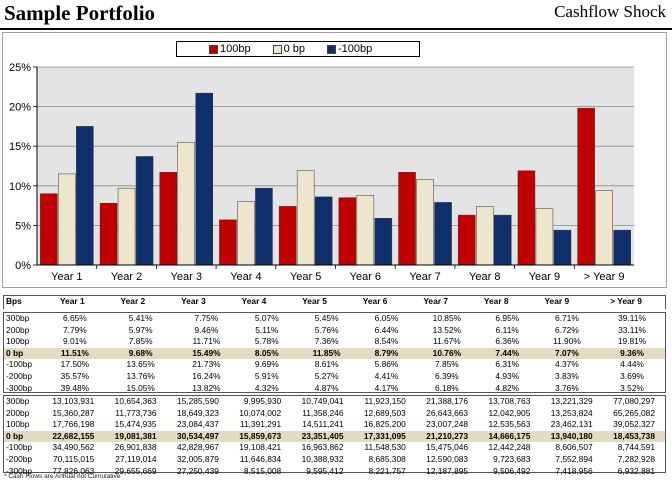 The image size is (672, 482). I want to click on table-cell: 7.85%, so click(140, 341).